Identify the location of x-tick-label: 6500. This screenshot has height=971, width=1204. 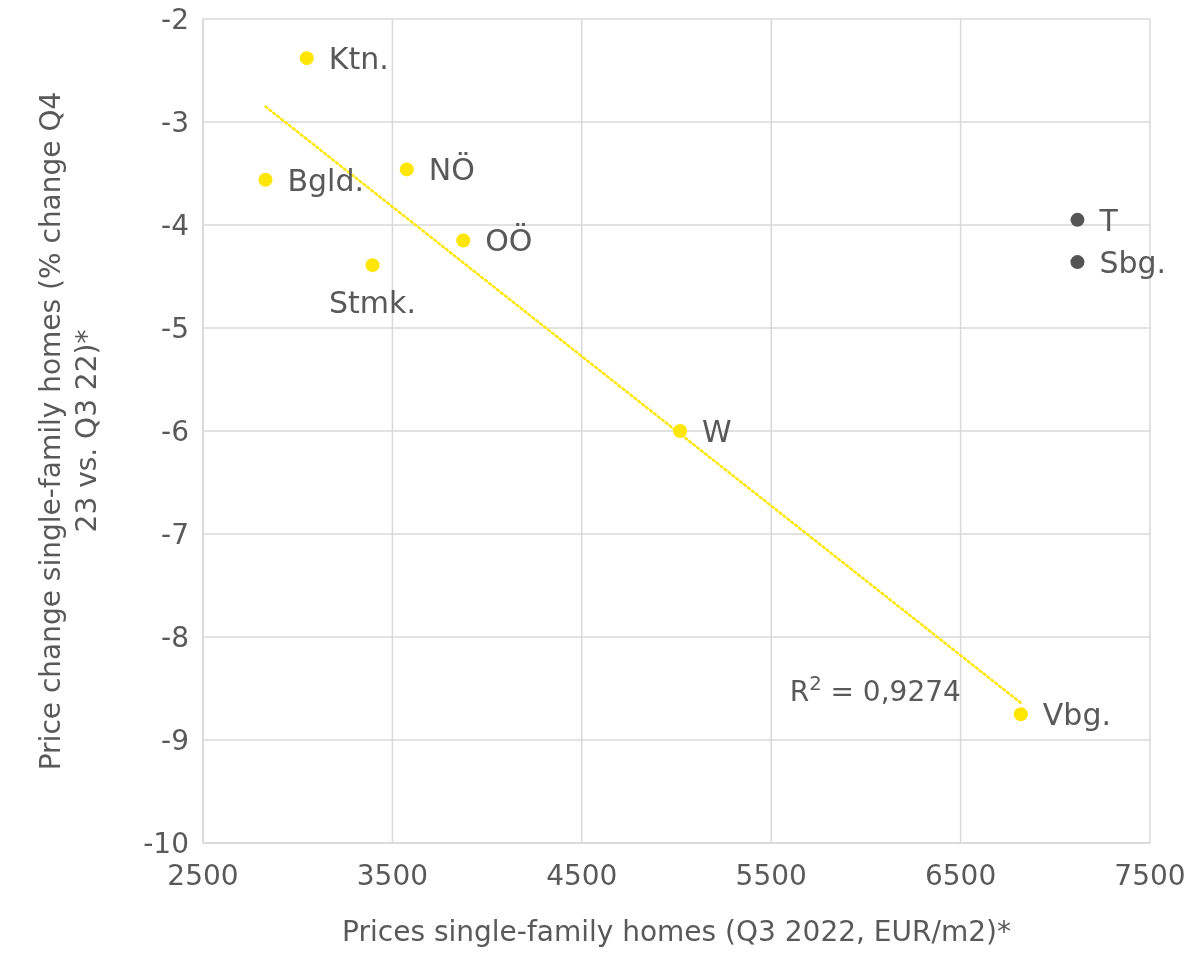
(960, 875).